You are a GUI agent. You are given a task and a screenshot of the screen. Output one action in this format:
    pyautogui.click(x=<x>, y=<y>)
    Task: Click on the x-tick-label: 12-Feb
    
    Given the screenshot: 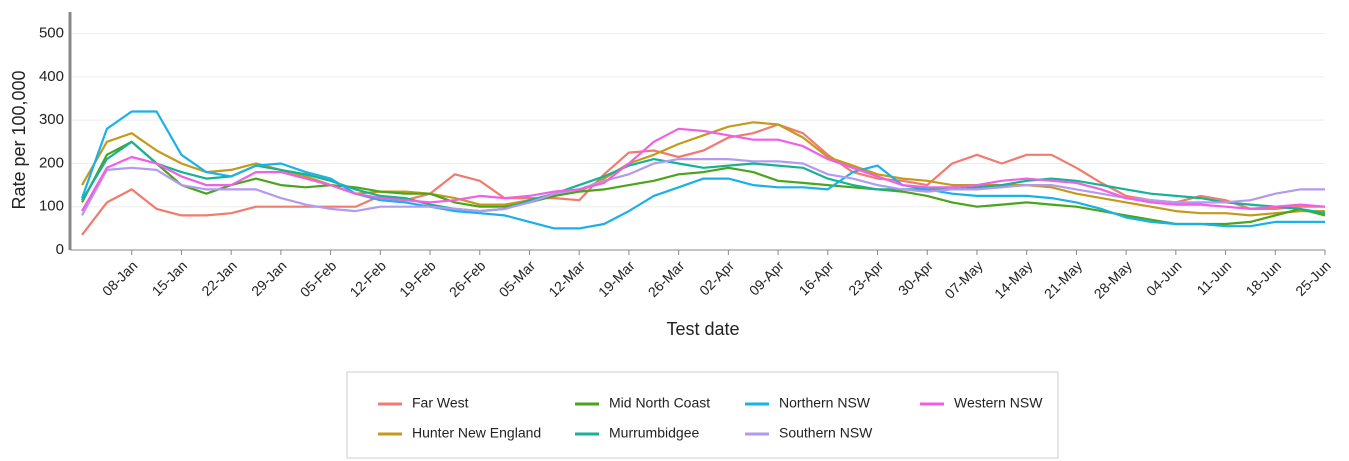 What is the action you would take?
    pyautogui.click(x=367, y=278)
    